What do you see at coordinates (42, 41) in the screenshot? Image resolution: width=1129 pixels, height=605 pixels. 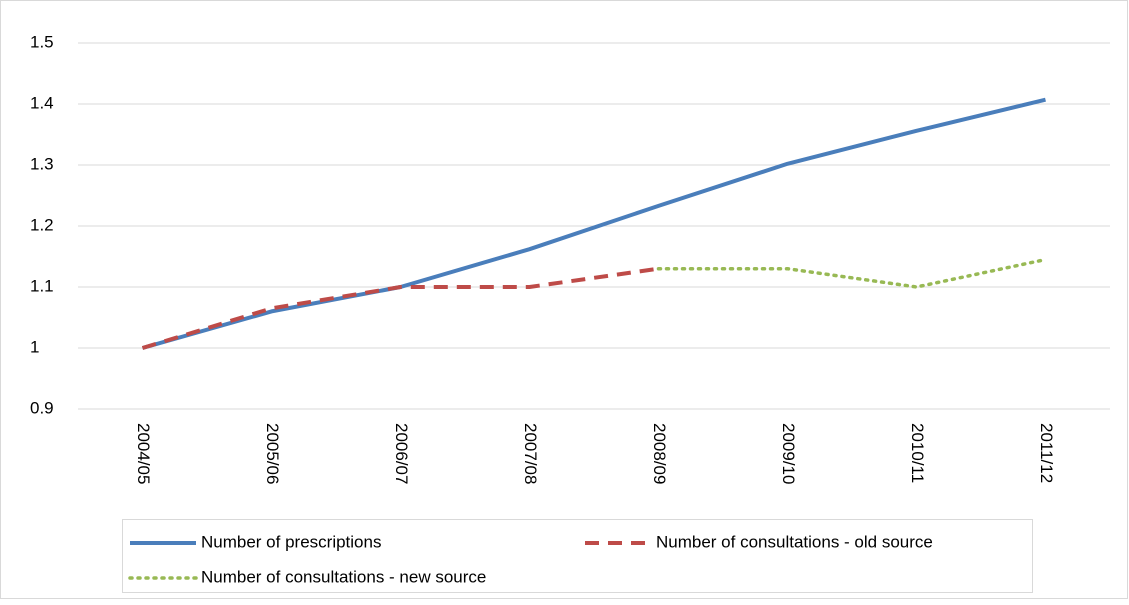 I see `y-tick-label: 1.5` at bounding box center [42, 41].